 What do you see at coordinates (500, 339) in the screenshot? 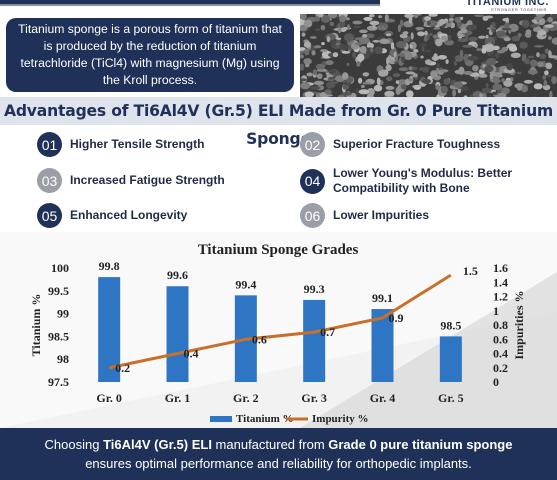
I see `y2-tick-label: 0.6` at bounding box center [500, 339].